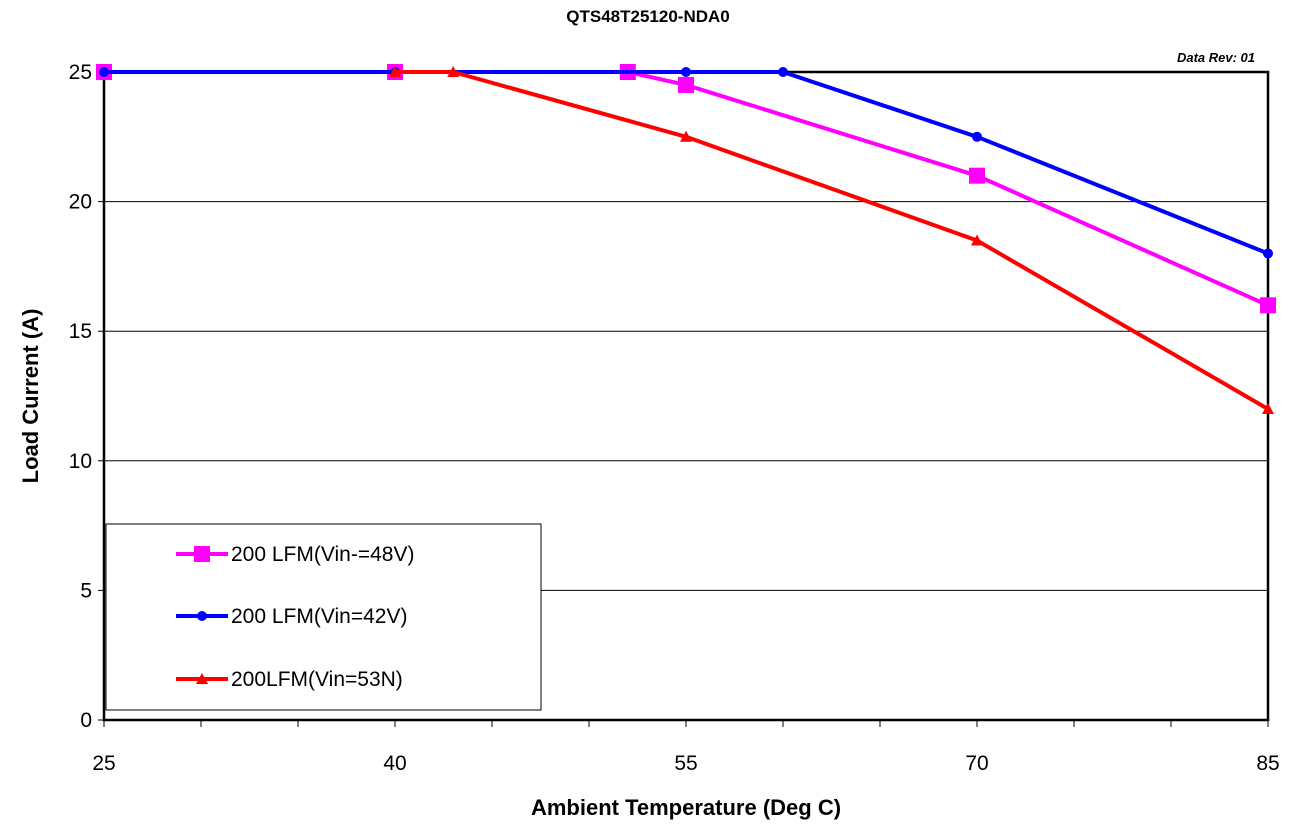 Image resolution: width=1297 pixels, height=825 pixels. I want to click on y-tick-label-5: 5, so click(86, 590).